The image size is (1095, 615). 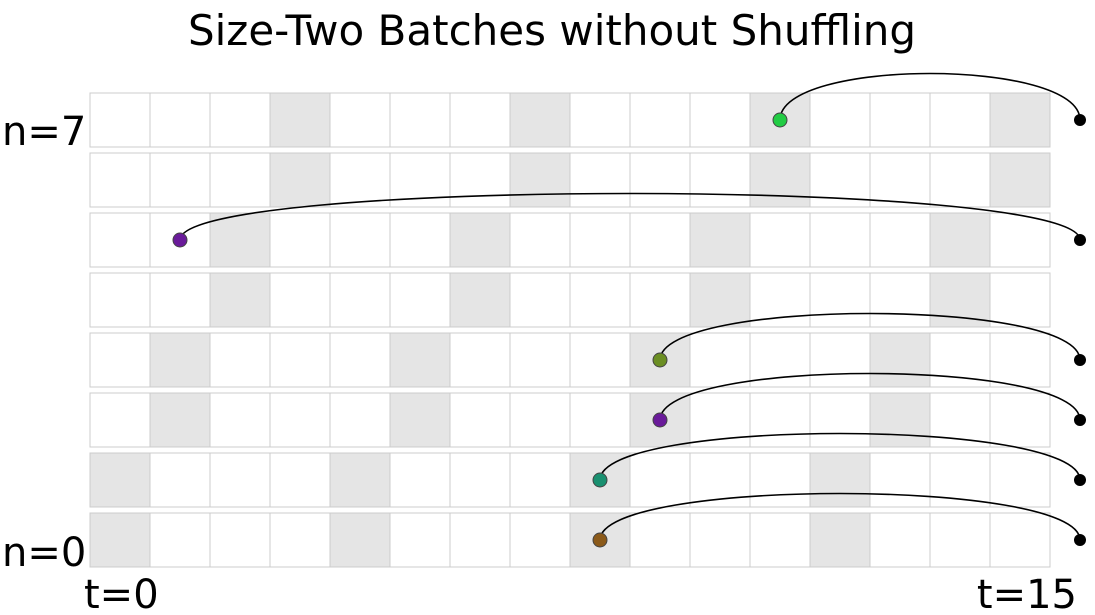 What do you see at coordinates (480, 360) in the screenshot?
I see `cell-r3-t6` at bounding box center [480, 360].